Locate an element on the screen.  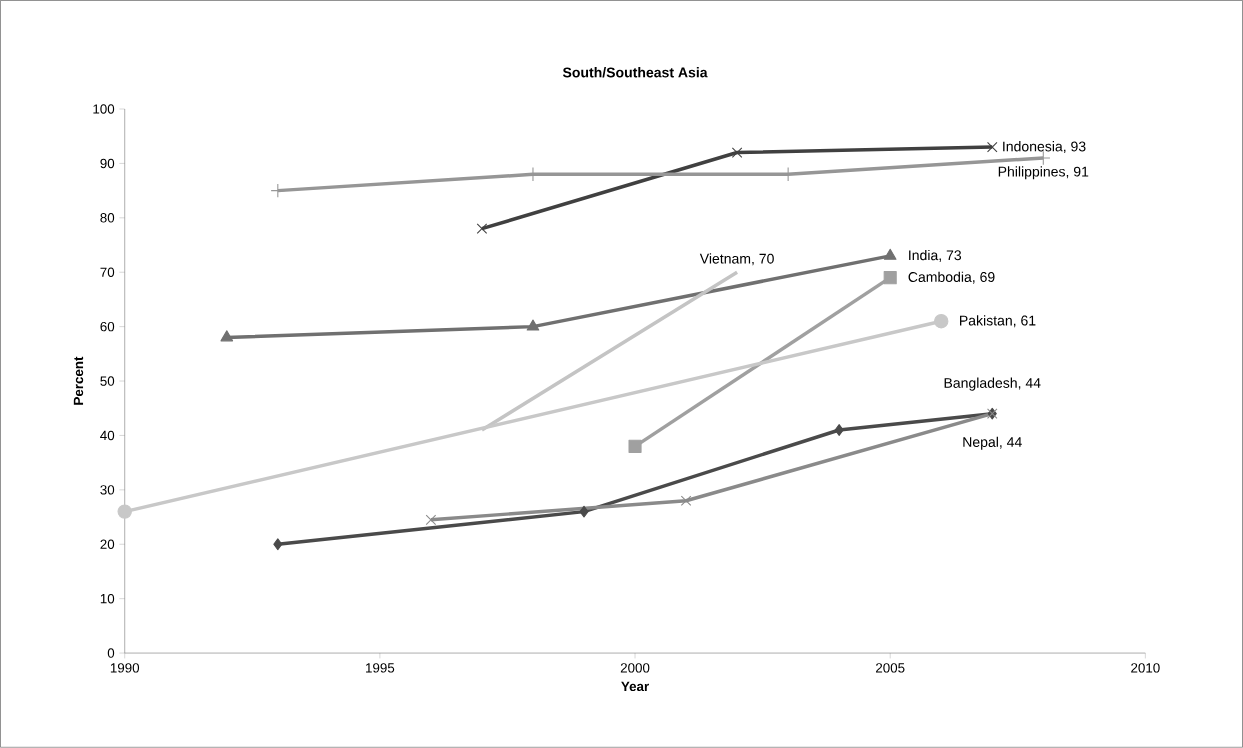
y-tick-label: 50 is located at coordinates (107, 381).